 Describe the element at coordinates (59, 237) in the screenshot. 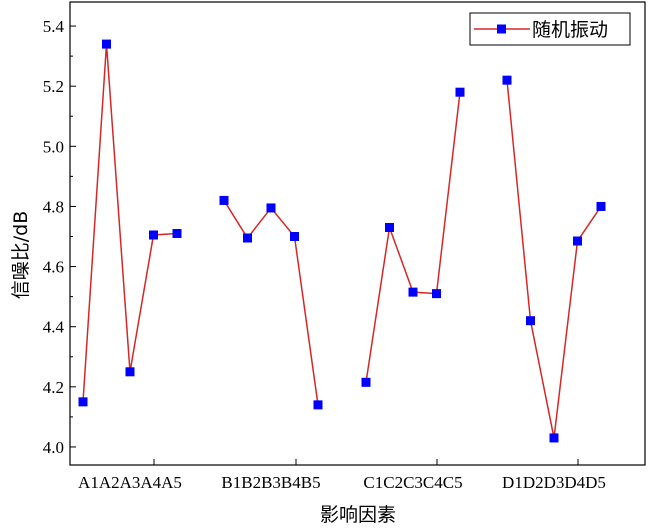

I see `y-axis-ticks: 4.0 4.2 4.4 4.6 4.8 5.0 5.2 5.4` at that location.